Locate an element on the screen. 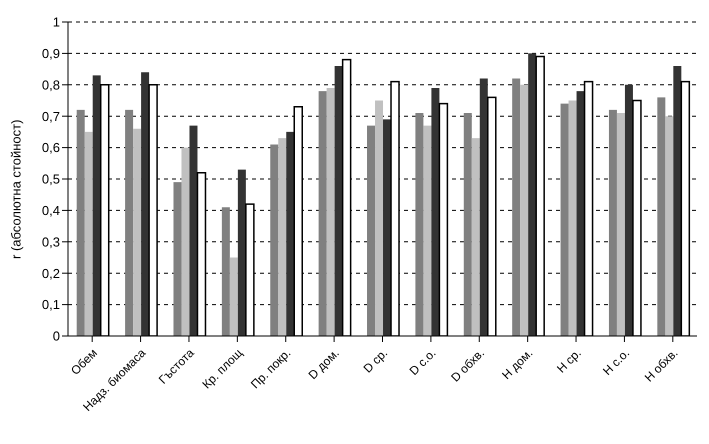  y-tick-label: 0 is located at coordinates (56, 336).